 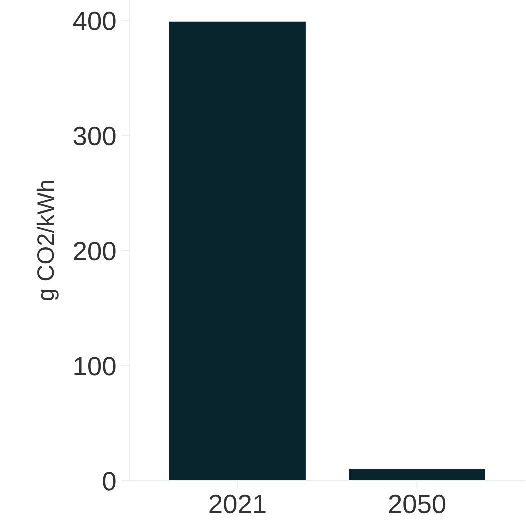 What do you see at coordinates (94, 21) in the screenshot?
I see `y-tick-label: 400` at bounding box center [94, 21].